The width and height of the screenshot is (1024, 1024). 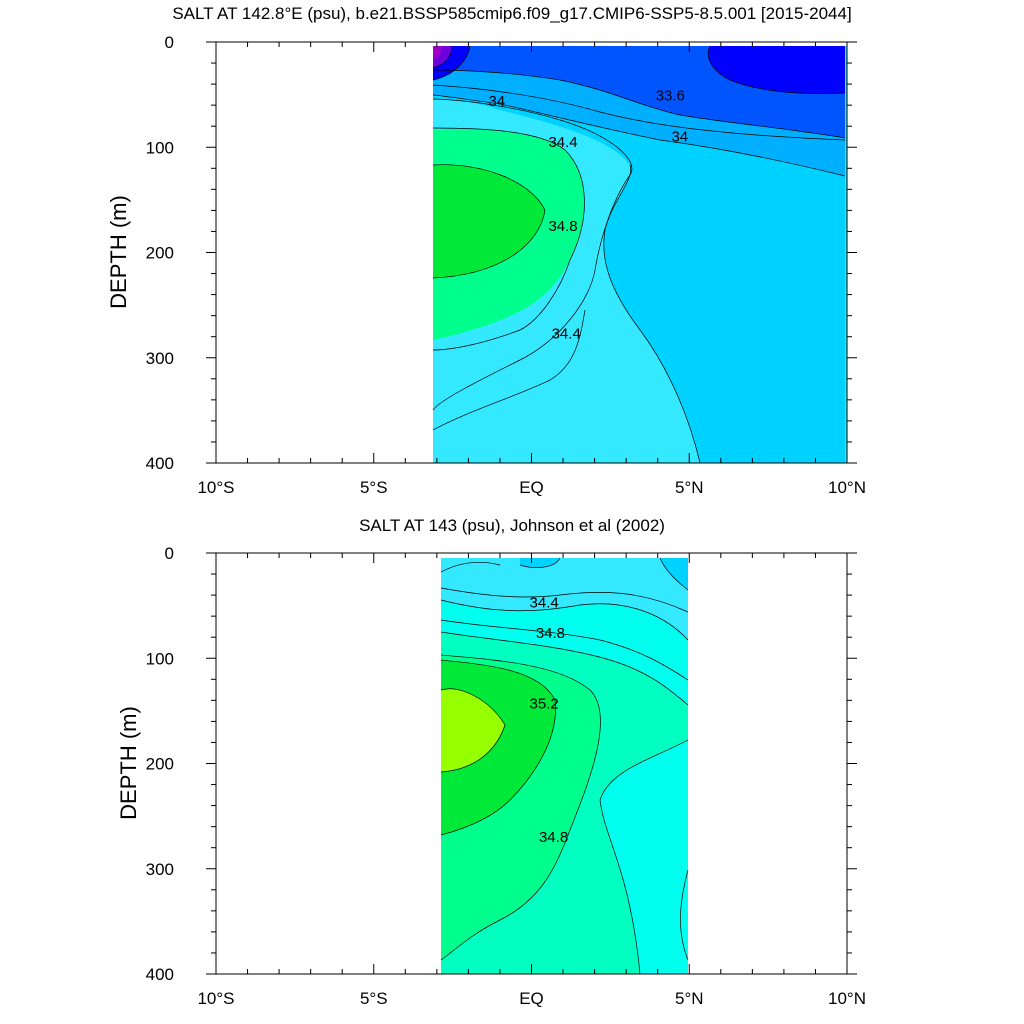 I want to click on top-y-tick-label: 400, so click(x=160, y=463).